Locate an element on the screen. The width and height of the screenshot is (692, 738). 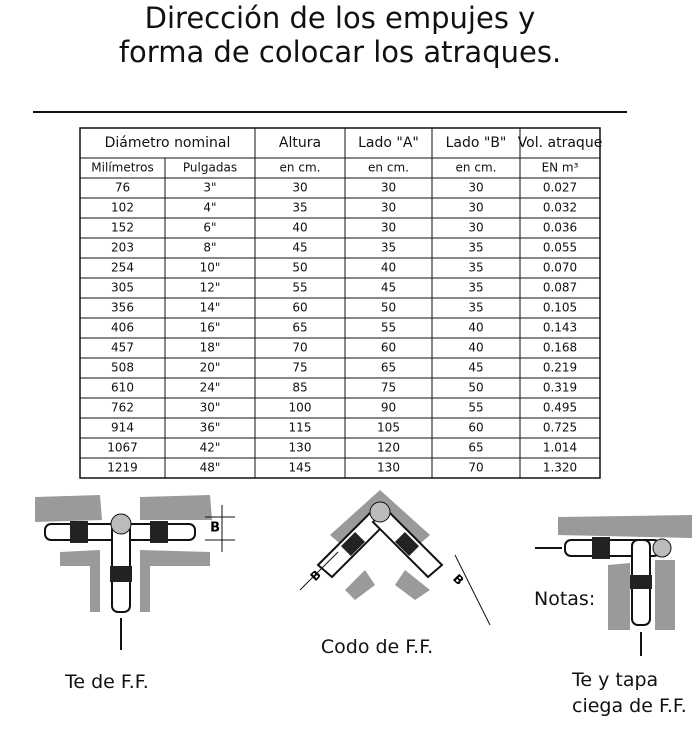
diagram-label: ciega de F.F. is located at coordinates (629, 706).